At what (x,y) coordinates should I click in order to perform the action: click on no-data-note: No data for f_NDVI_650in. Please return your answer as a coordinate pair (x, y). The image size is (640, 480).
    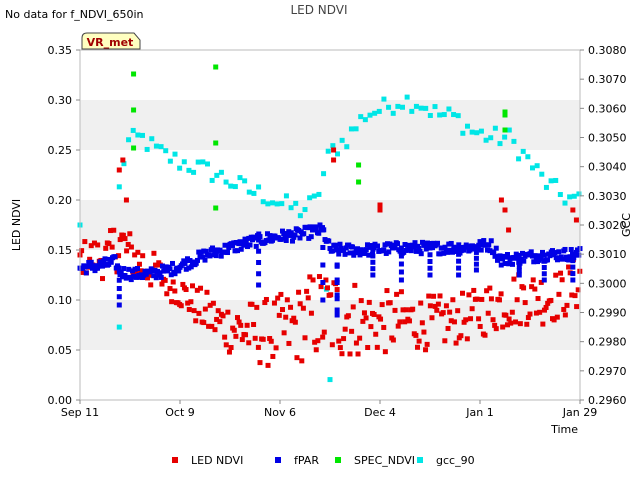
    Looking at the image, I should click on (74, 14).